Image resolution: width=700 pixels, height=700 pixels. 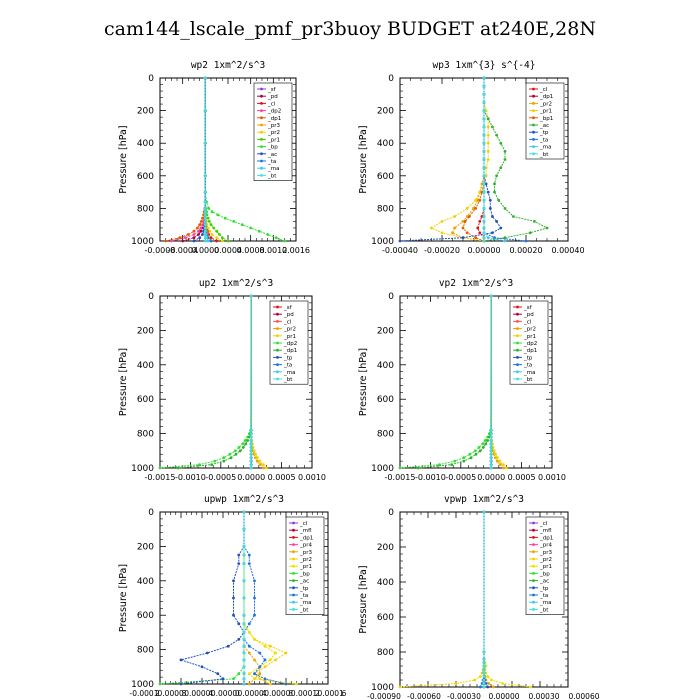 I want to click on legend-entry: _pd, so click(x=528, y=315).